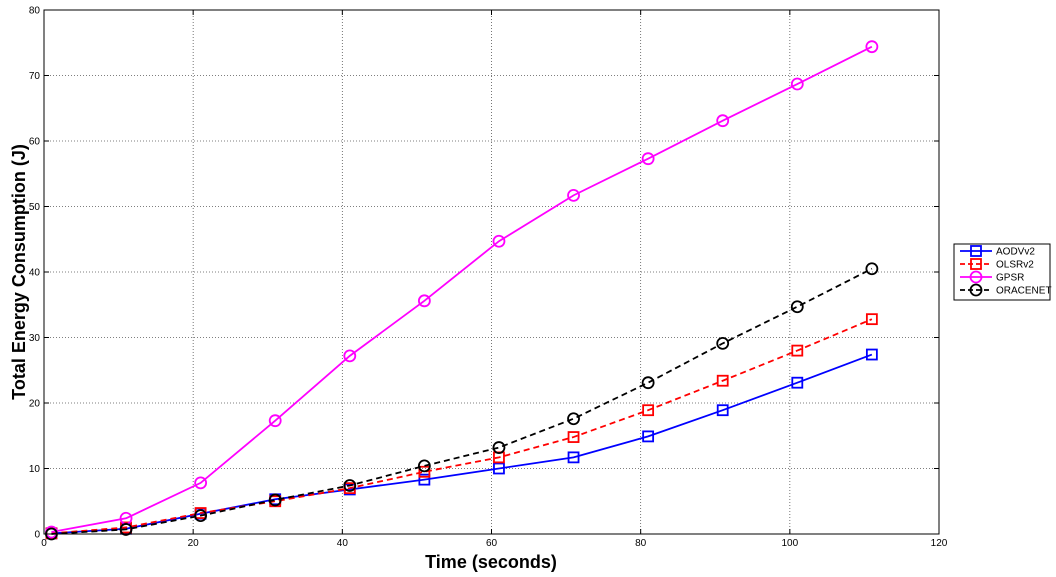 The width and height of the screenshot is (1056, 577). What do you see at coordinates (35, 469) in the screenshot?
I see `y-tick-label: 10` at bounding box center [35, 469].